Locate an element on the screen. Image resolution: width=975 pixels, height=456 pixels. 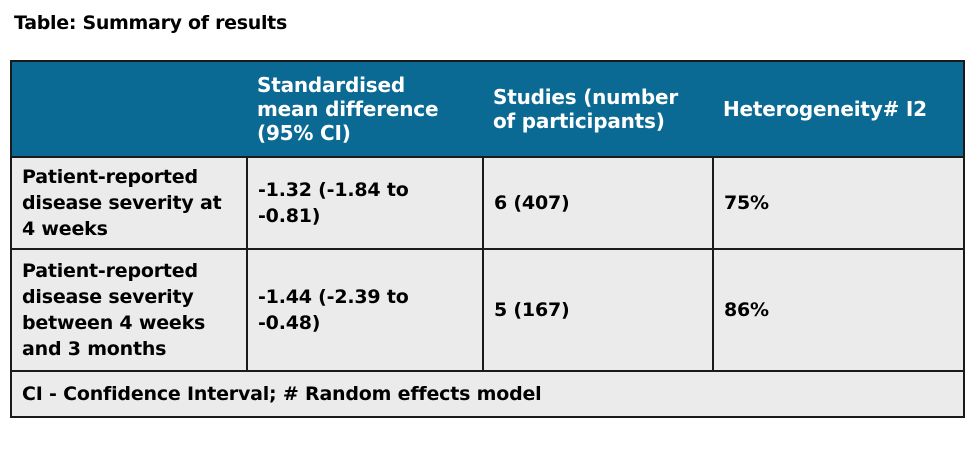
table-caption: Table: Summary of results is located at coordinates (150, 23).